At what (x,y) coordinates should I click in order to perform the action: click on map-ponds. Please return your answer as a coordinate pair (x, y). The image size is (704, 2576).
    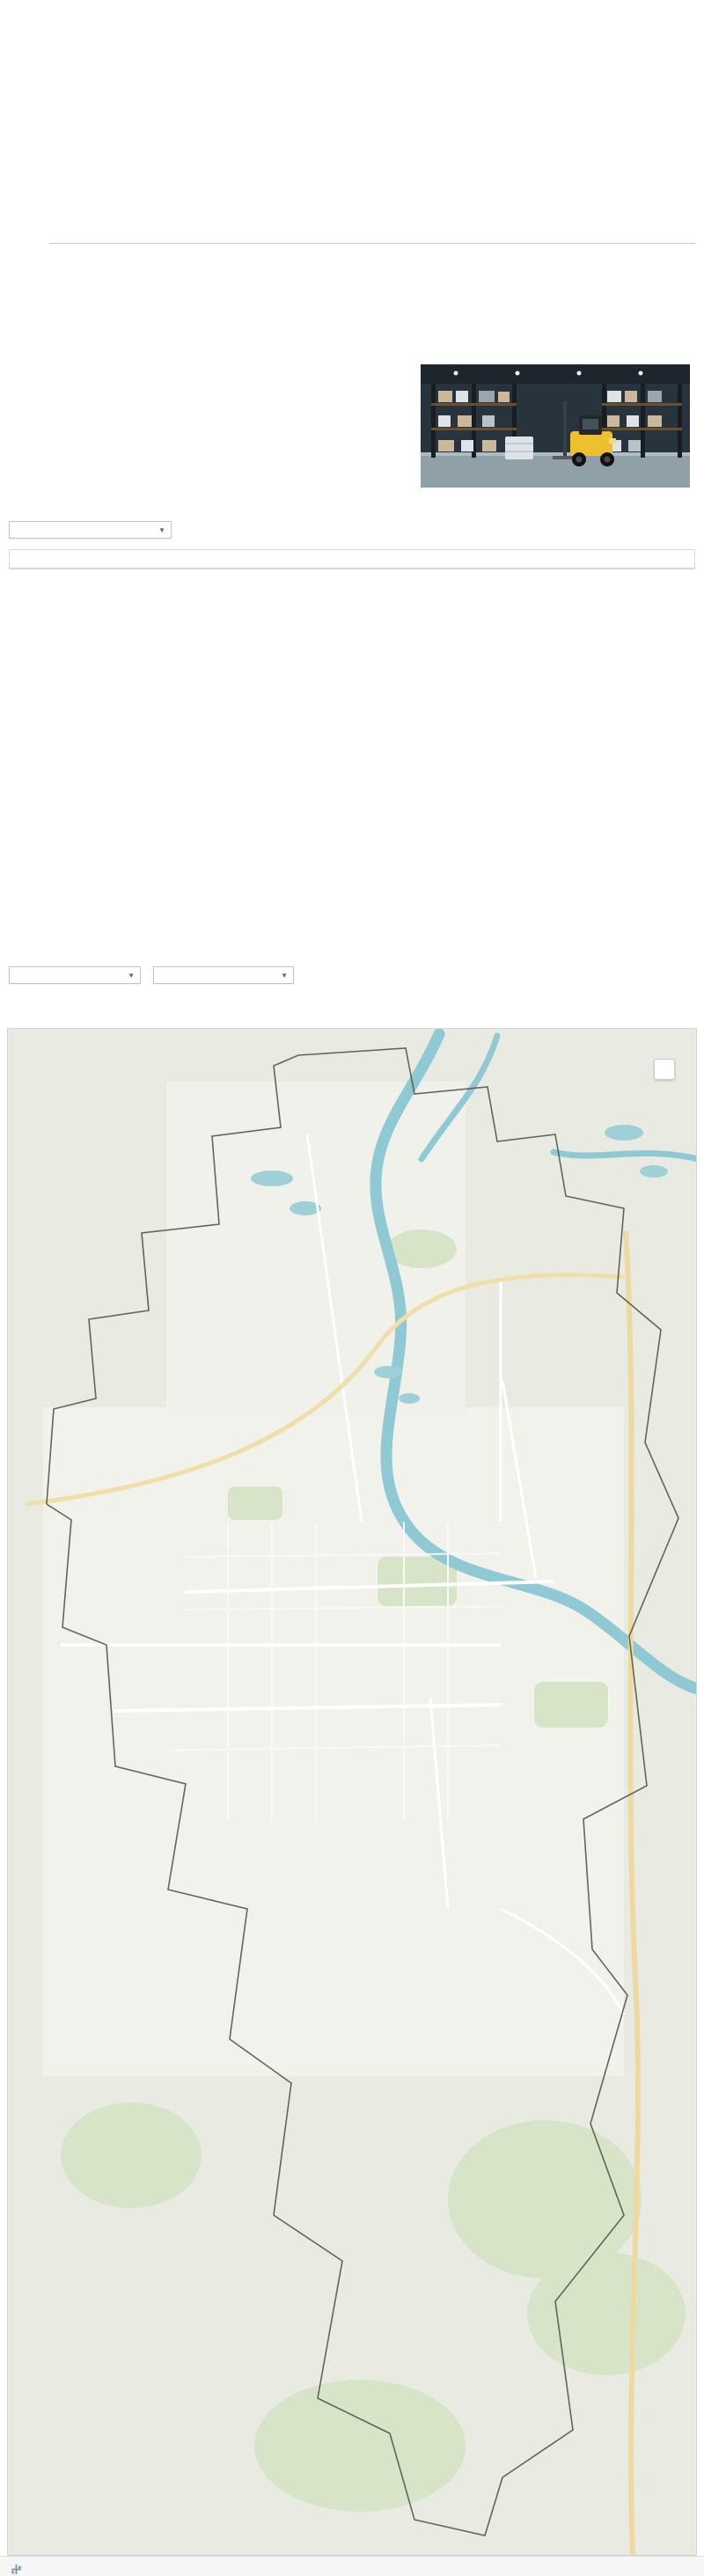
    Looking at the image, I should click on (460, 1264).